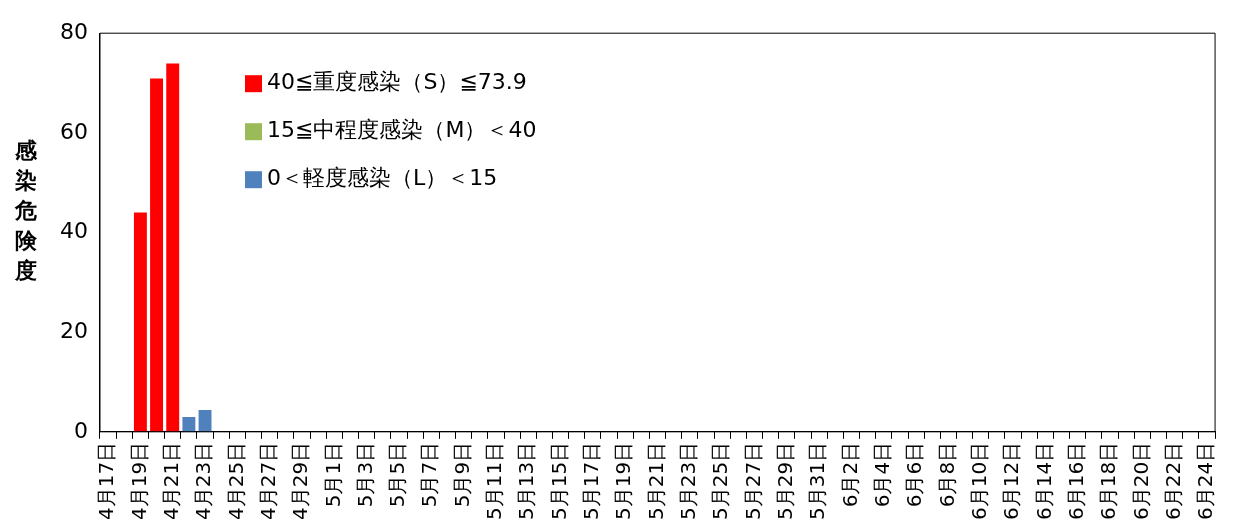 The image size is (1242, 531). Describe the element at coordinates (73, 31) in the screenshot. I see `y-tick-label: 80` at that location.